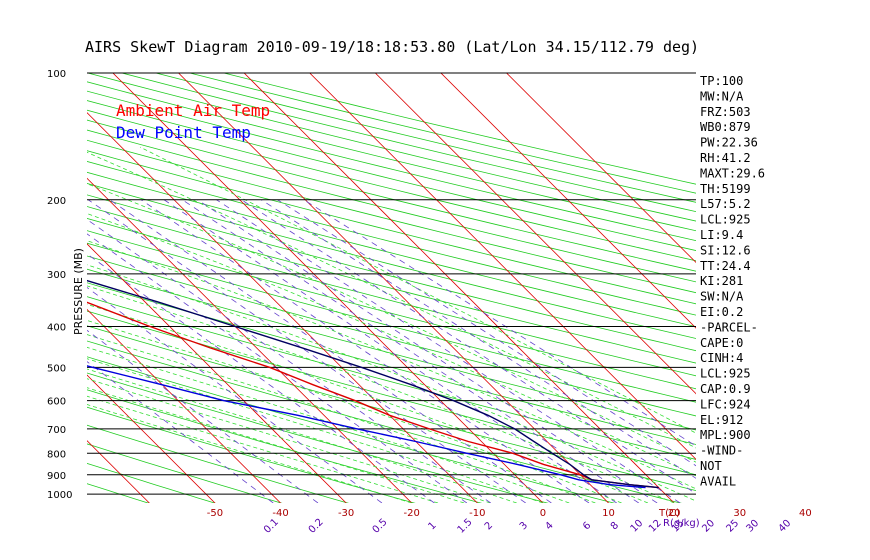 Image resolution: width=870 pixels, height=560 pixels. What do you see at coordinates (465, 526) in the screenshot?
I see `mixing-ratio-tick-label: 1.5` at bounding box center [465, 526].